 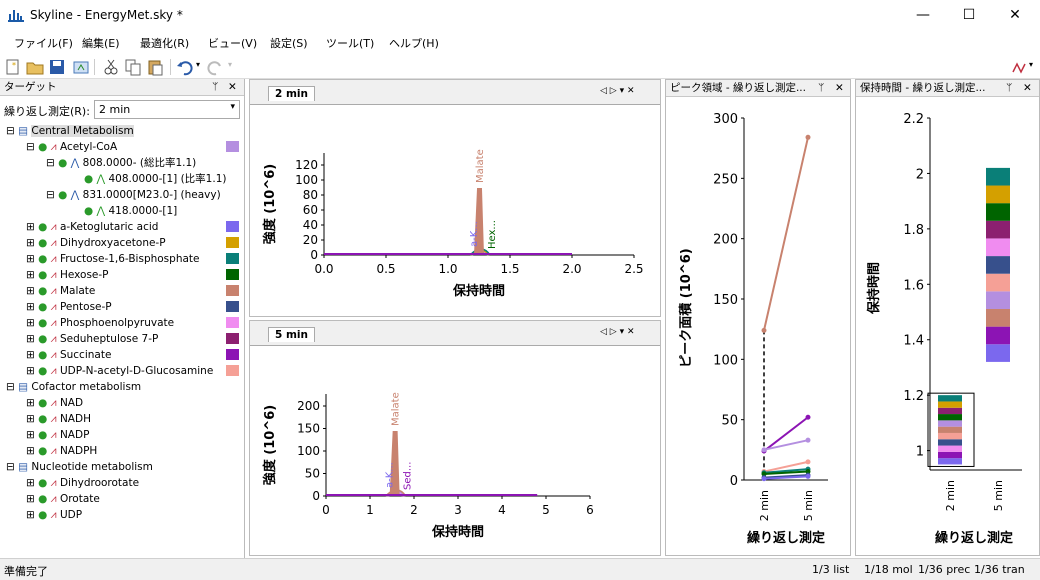 What do you see at coordinates (54, 403) in the screenshot?
I see `tree-molecule: ⊞ ● ⩘ NAD` at bounding box center [54, 403].